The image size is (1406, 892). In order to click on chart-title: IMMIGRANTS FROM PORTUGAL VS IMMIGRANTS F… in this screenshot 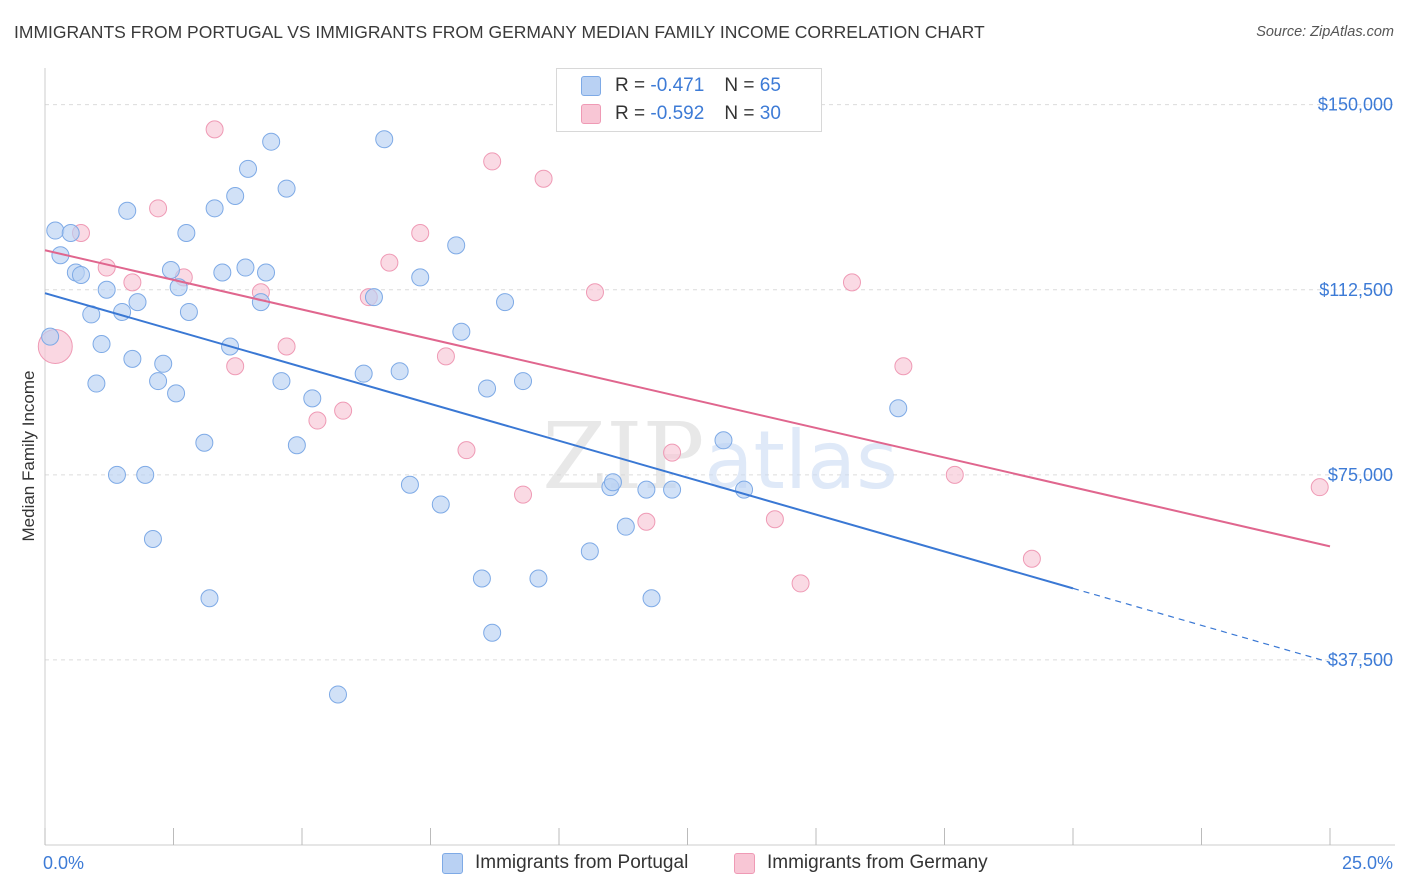, I will do `click(499, 32)`.